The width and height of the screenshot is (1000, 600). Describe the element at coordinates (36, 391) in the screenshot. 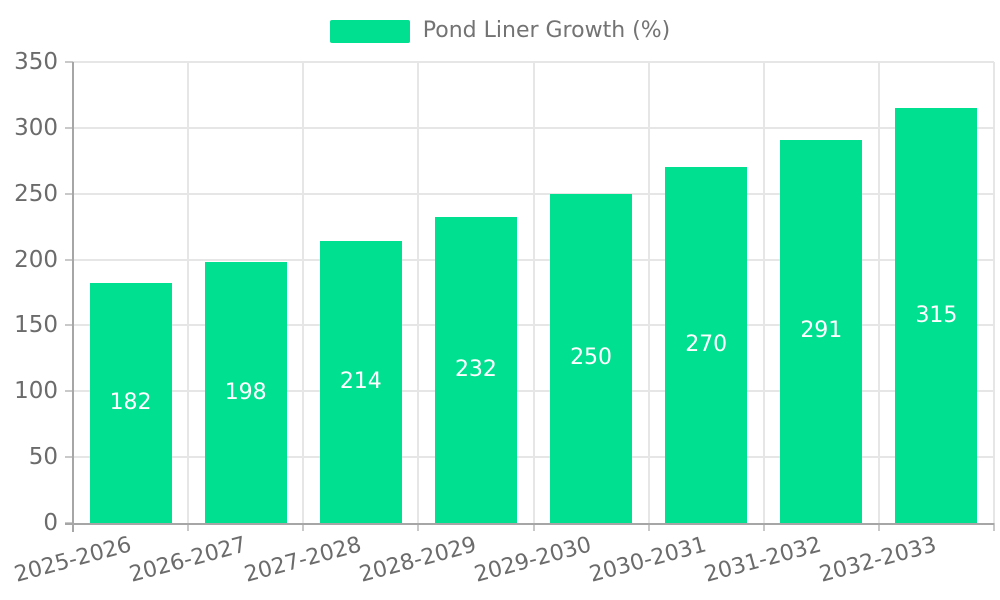

I see `y-axis-label: 100` at that location.